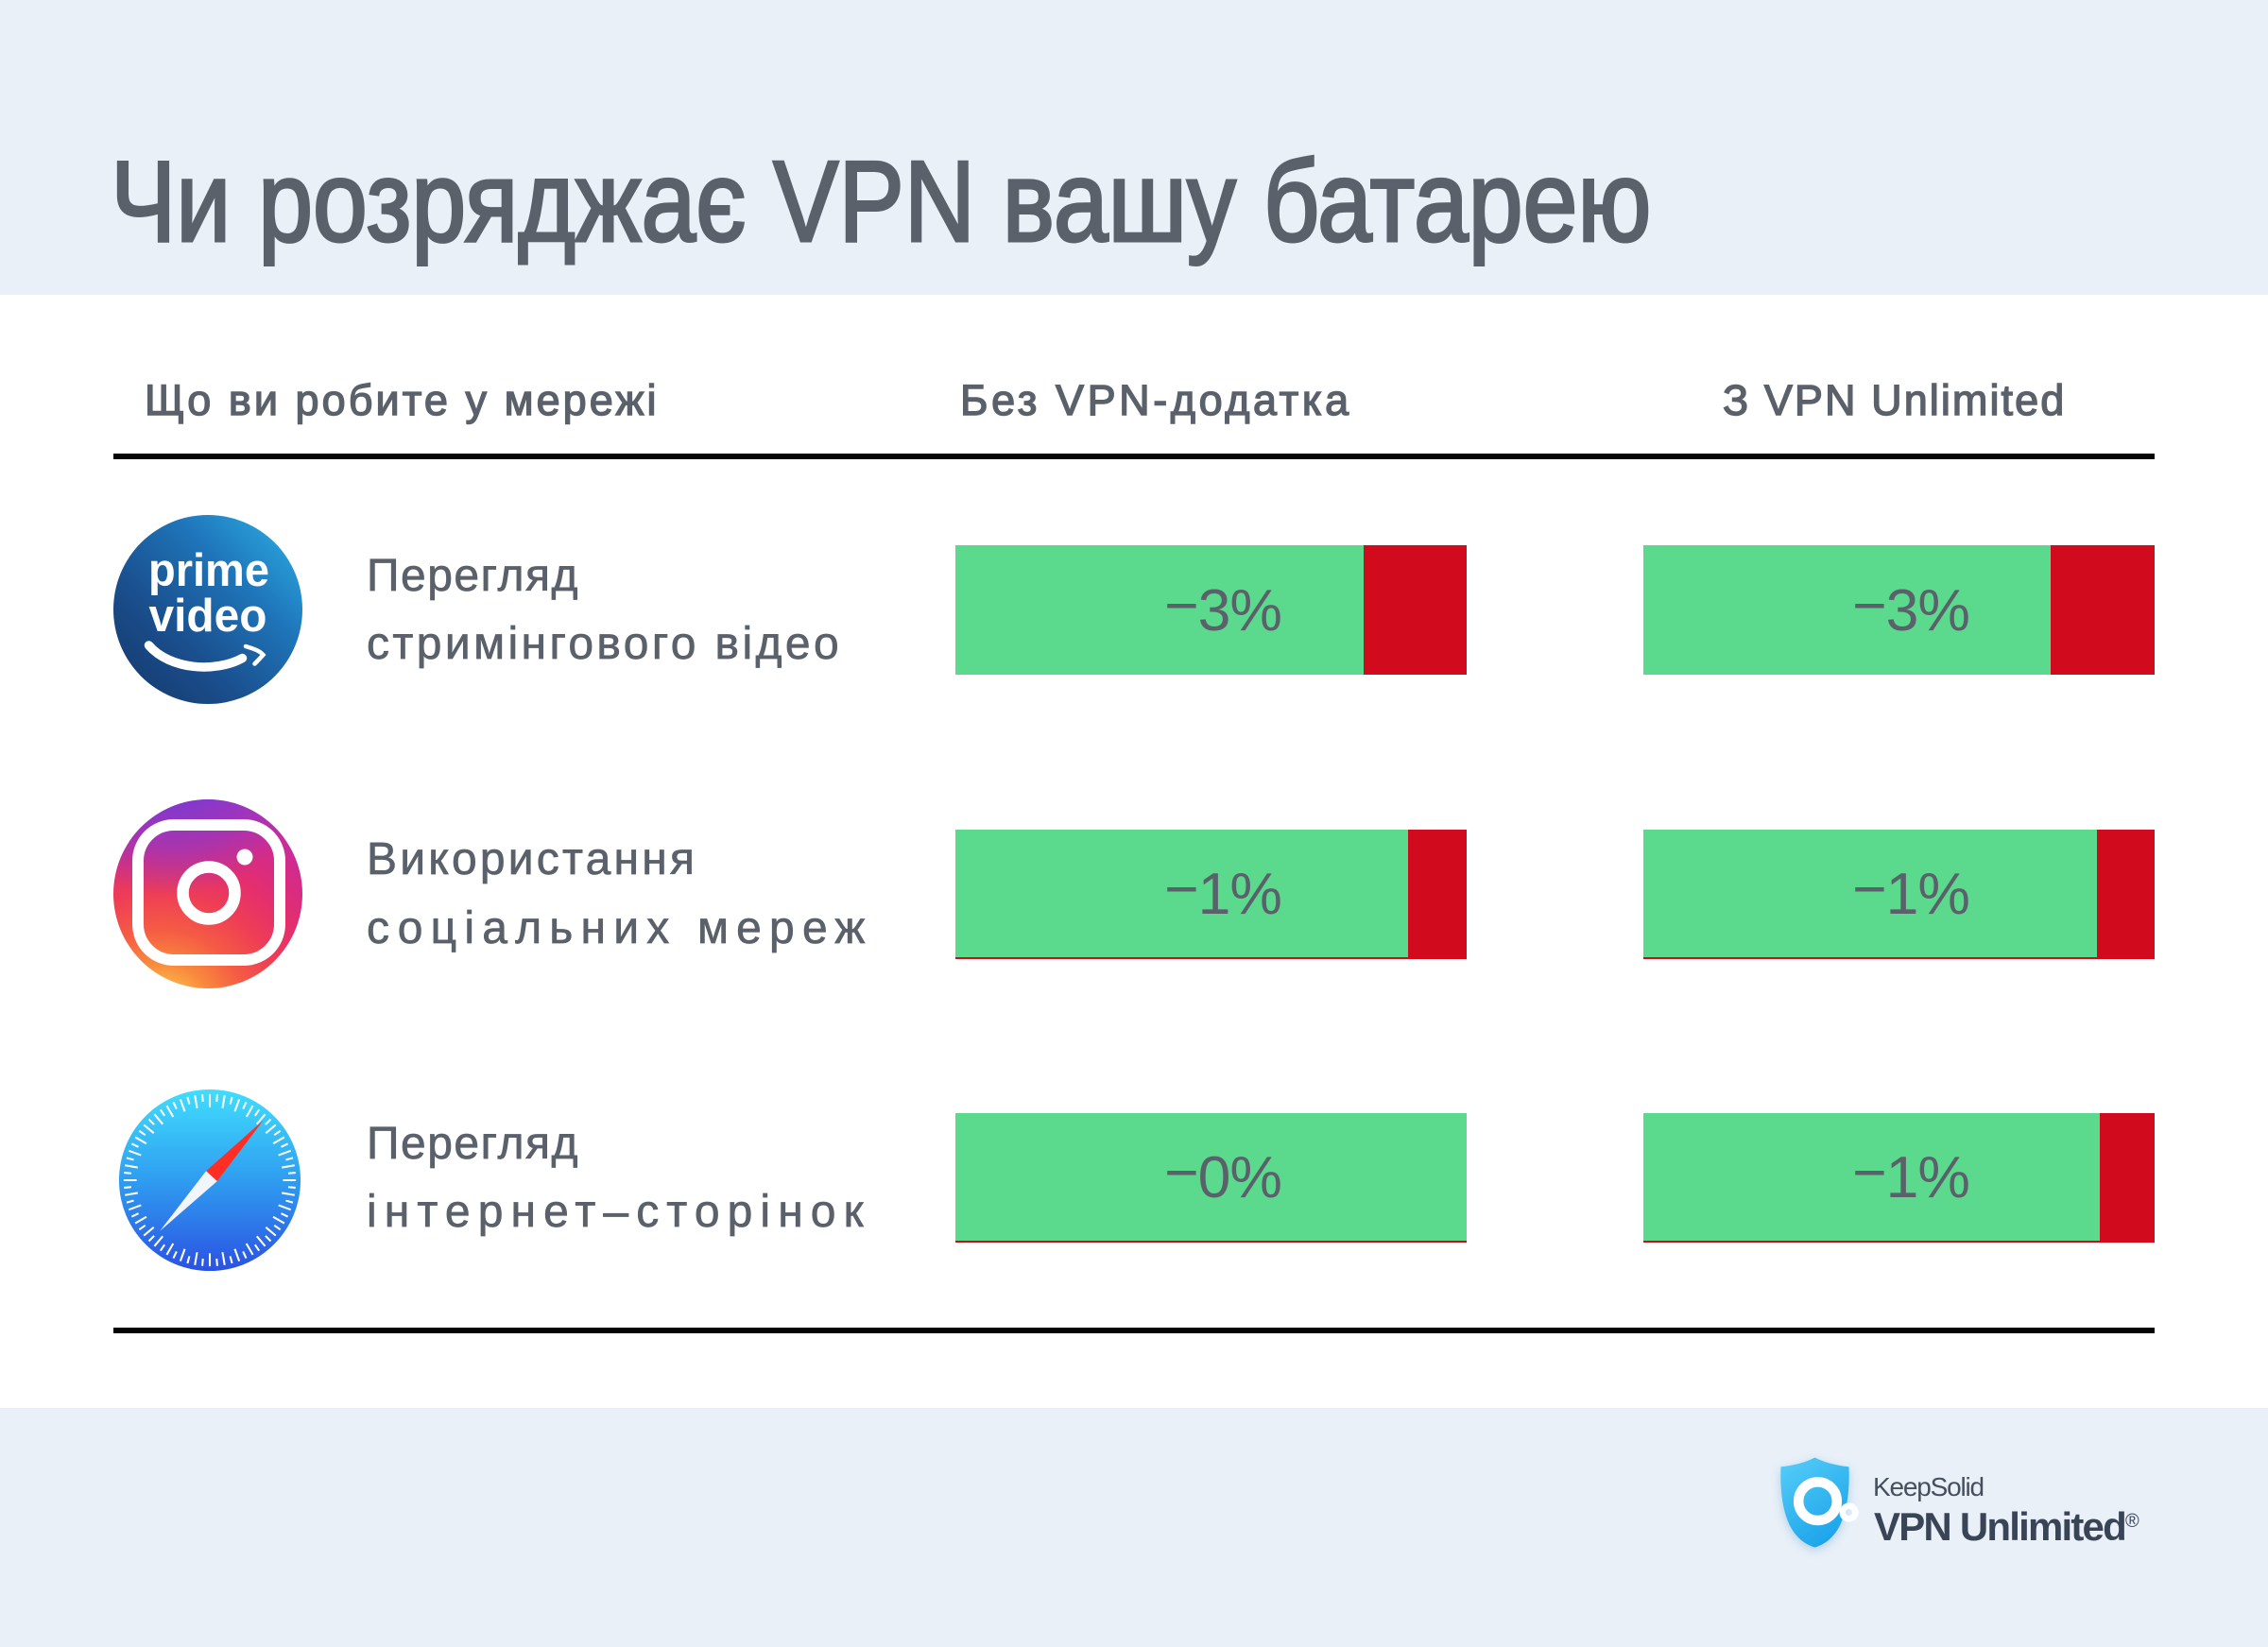  What do you see at coordinates (208, 616) in the screenshot?
I see `svg-text: video` at bounding box center [208, 616].